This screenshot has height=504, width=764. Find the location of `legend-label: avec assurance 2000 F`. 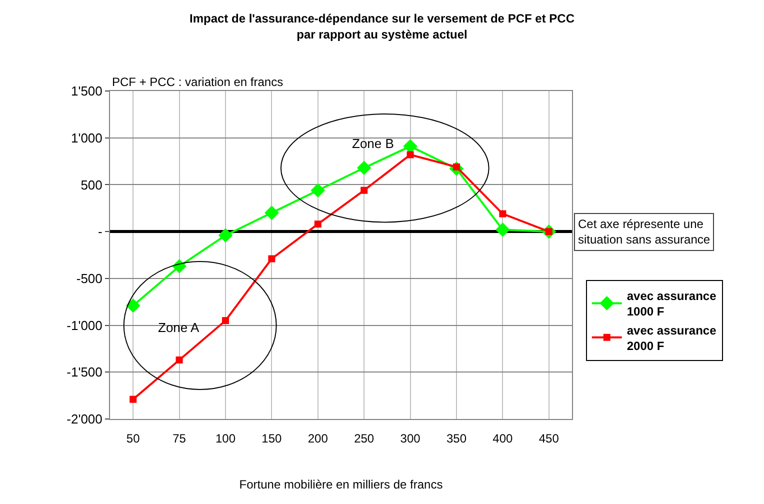

legend-label: avec assurance 2000 F is located at coordinates (671, 338).